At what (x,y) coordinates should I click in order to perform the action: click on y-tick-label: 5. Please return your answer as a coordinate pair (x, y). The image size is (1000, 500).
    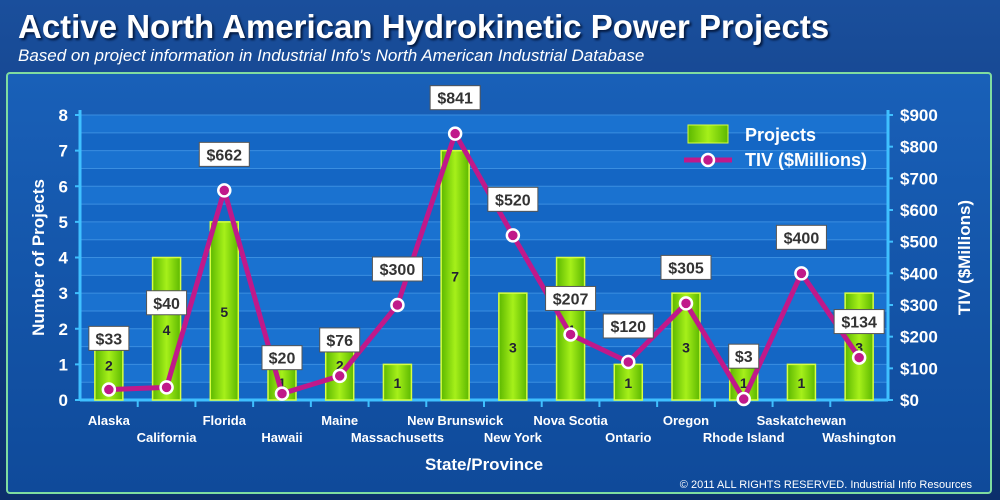
    Looking at the image, I should click on (63, 222).